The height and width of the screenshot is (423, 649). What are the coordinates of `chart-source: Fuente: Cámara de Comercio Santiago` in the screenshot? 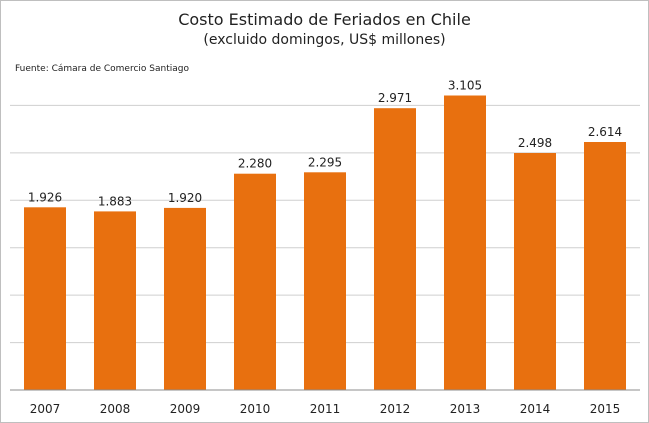 It's located at (102, 69).